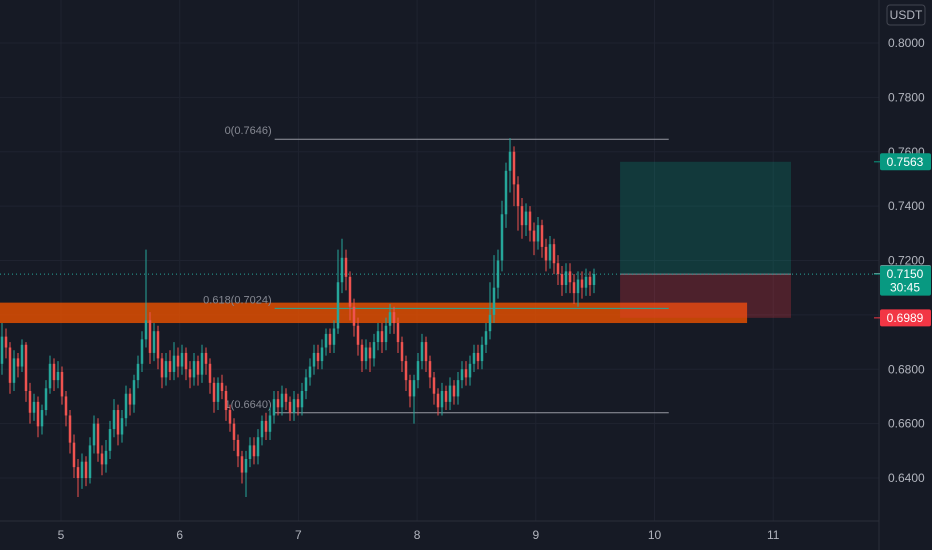 This screenshot has height=550, width=932. Describe the element at coordinates (906, 43) in the screenshot. I see `price-tick-label: 0.8000` at that location.